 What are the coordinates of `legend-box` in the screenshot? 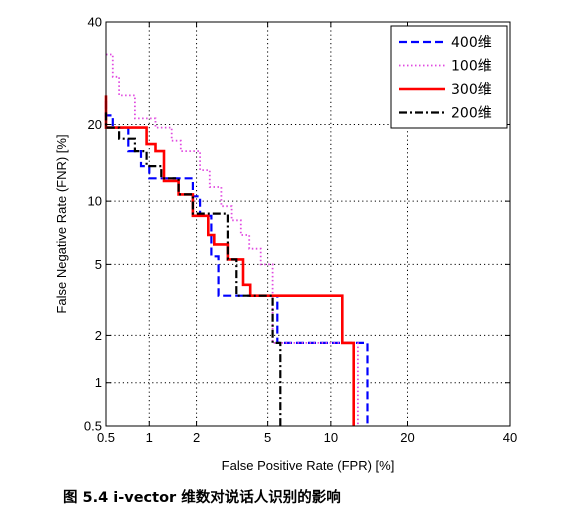 It's located at (449, 77).